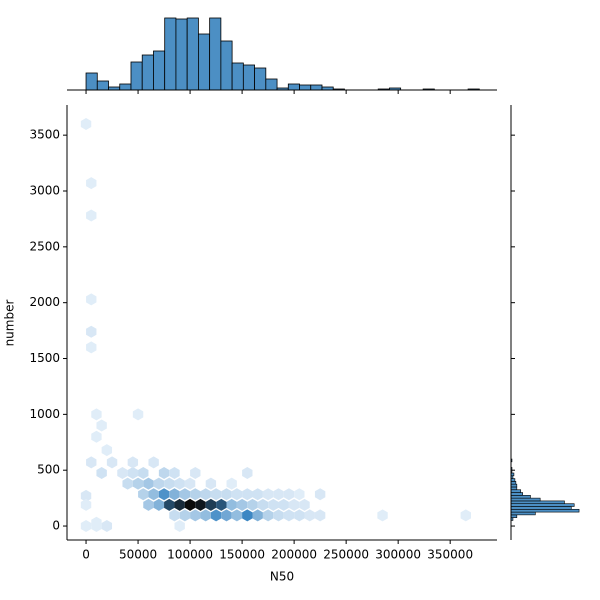  What do you see at coordinates (450, 555) in the screenshot?
I see `x-tick-label: 350000` at bounding box center [450, 555].